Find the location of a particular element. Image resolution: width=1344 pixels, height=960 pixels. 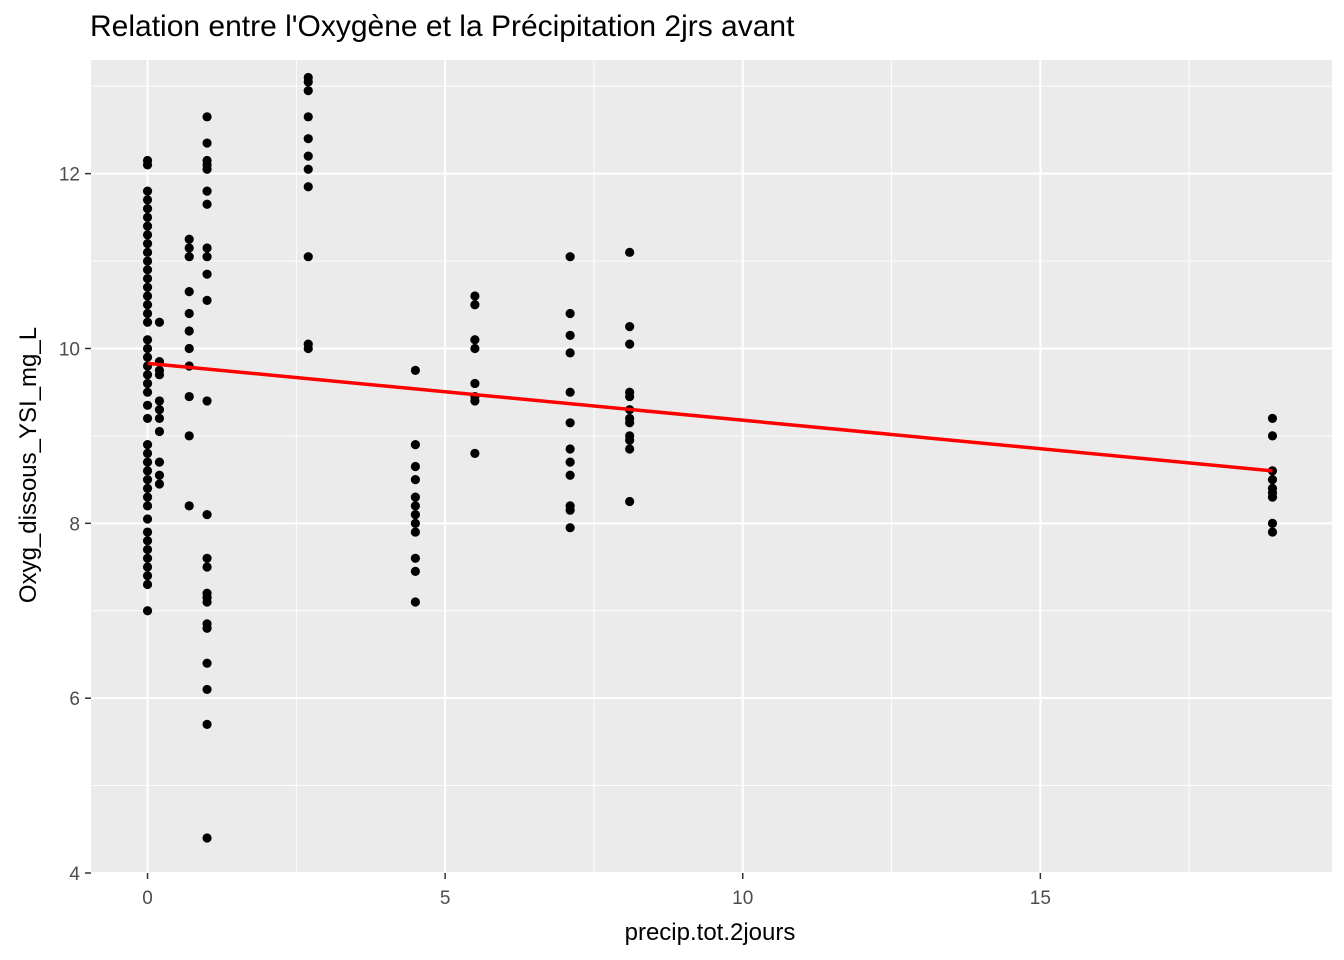

y-tick-label: 12 is located at coordinates (69, 175).